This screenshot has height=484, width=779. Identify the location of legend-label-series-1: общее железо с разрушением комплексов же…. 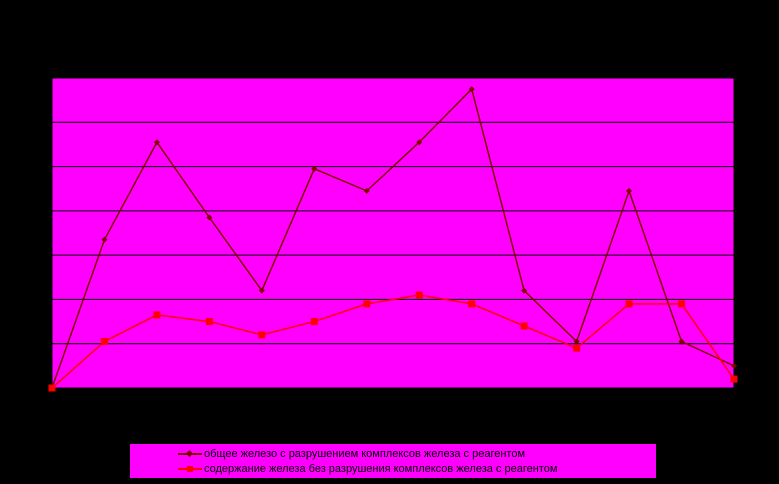
(365, 454).